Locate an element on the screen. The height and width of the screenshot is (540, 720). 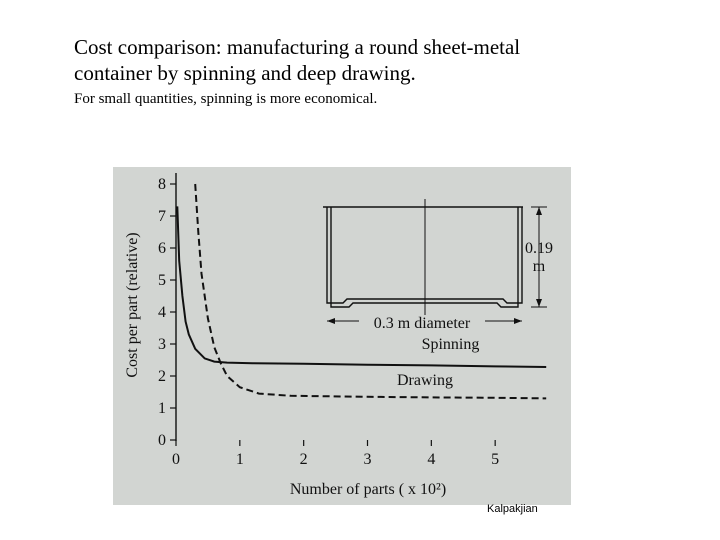
series-labels: Spinning Drawing is located at coordinates (438, 362).